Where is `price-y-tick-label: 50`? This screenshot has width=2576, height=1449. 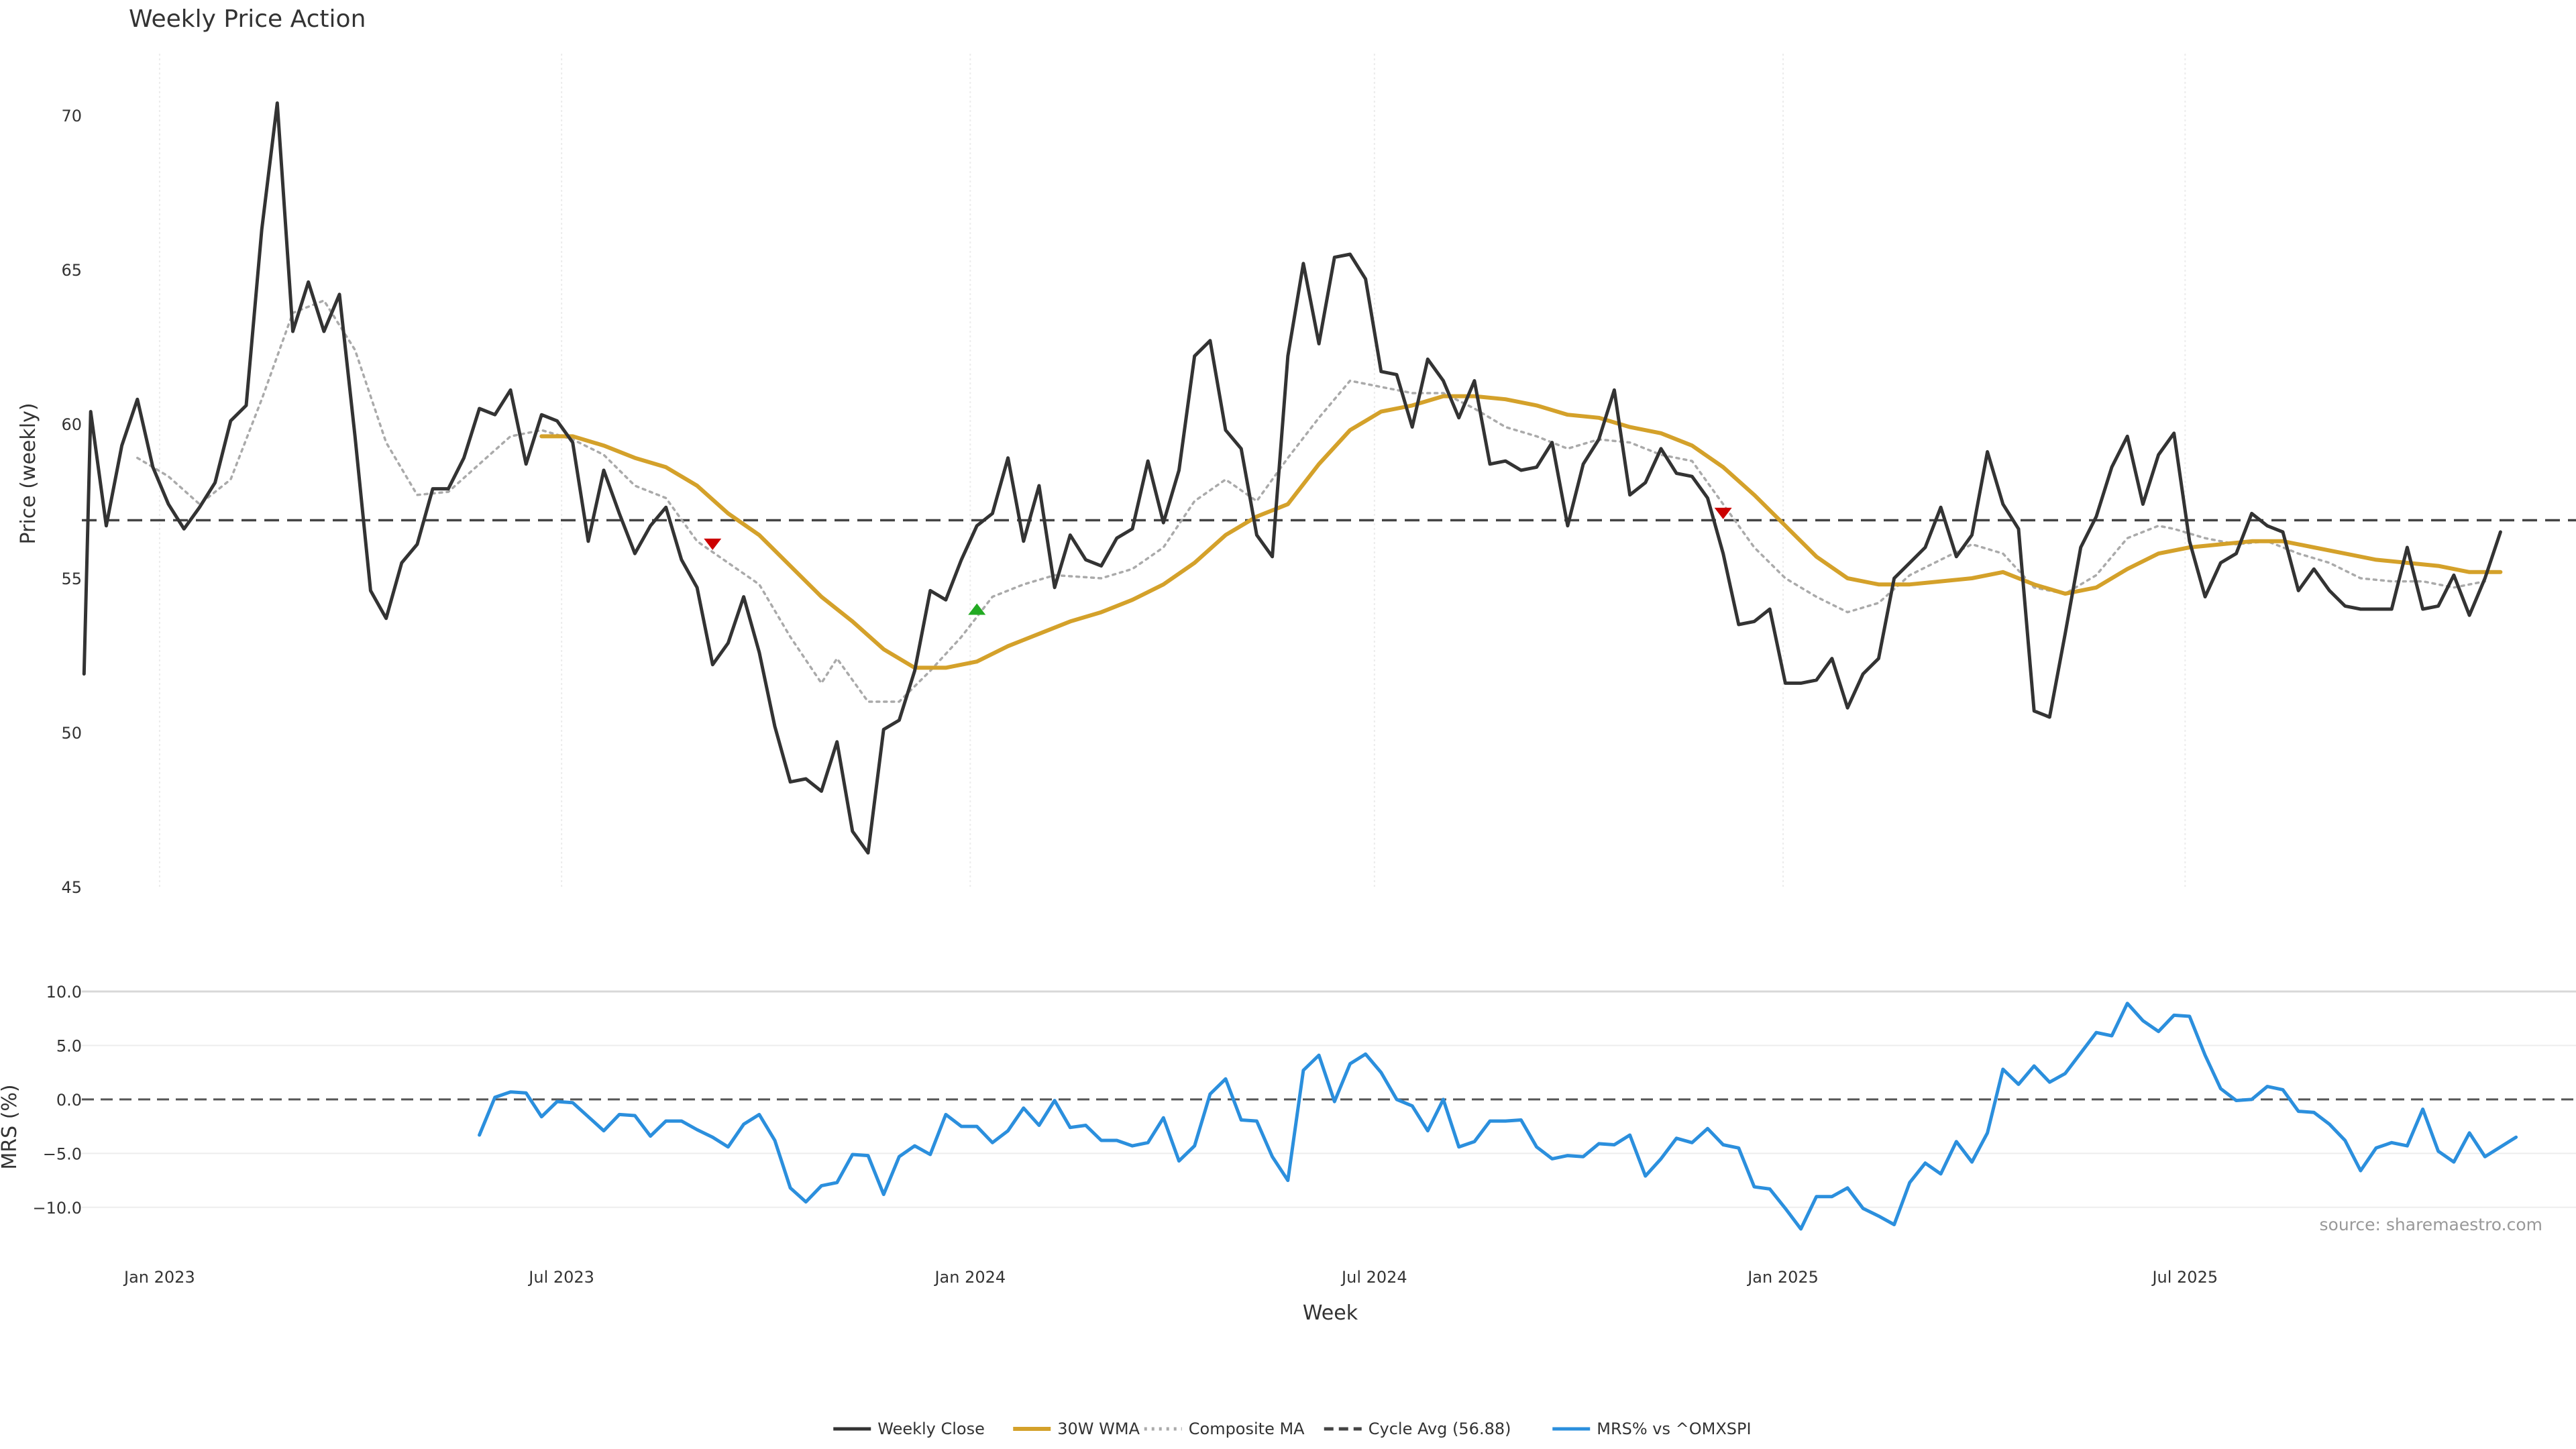
price-y-tick-label: 50 is located at coordinates (71, 733).